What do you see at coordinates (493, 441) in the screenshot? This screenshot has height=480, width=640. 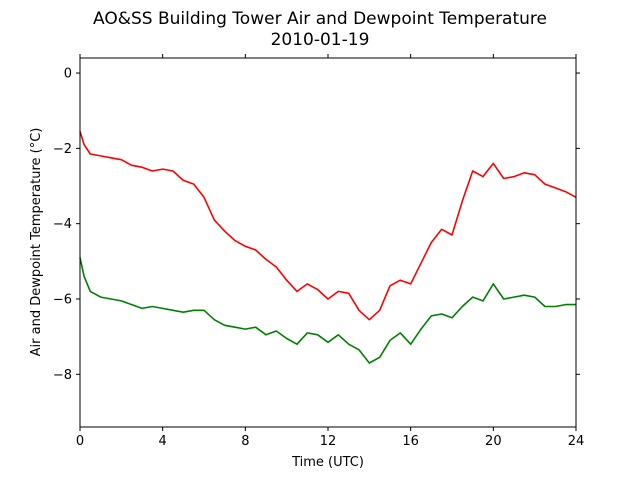 I see `x-tick-label: 20` at bounding box center [493, 441].